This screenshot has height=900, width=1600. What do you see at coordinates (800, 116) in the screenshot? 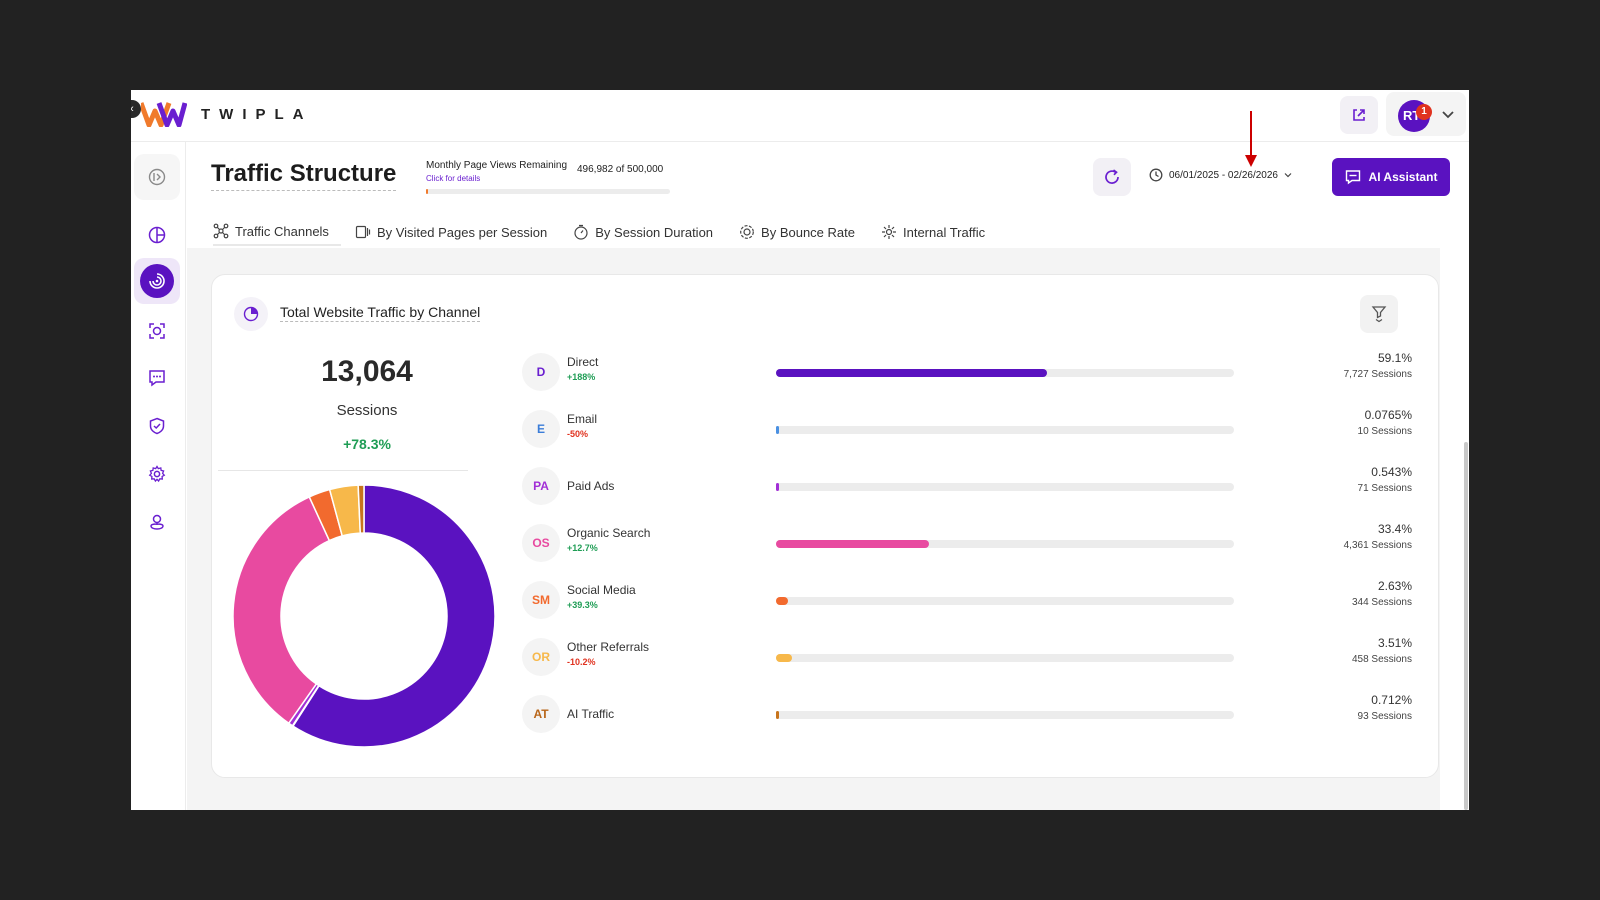
I see `top-bar: ‹ TWIPLA RT 1` at bounding box center [800, 116].